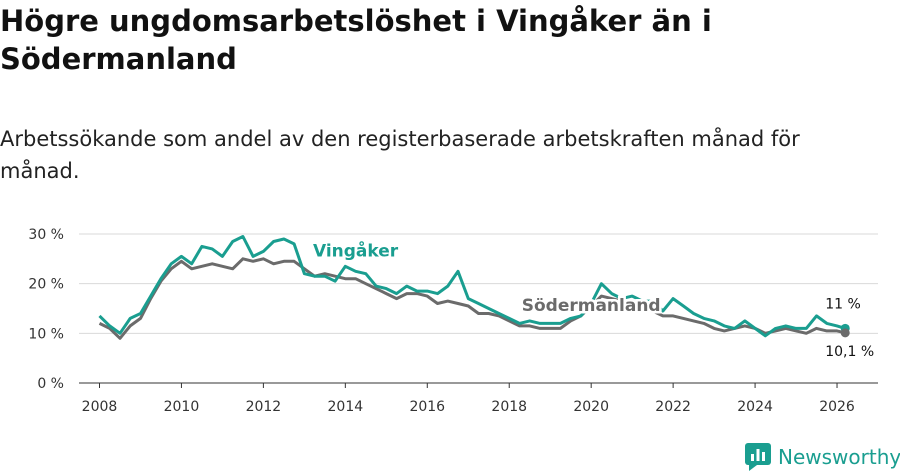  Describe the element at coordinates (182, 407) in the screenshot. I see `x-tick-label: 2010` at that location.